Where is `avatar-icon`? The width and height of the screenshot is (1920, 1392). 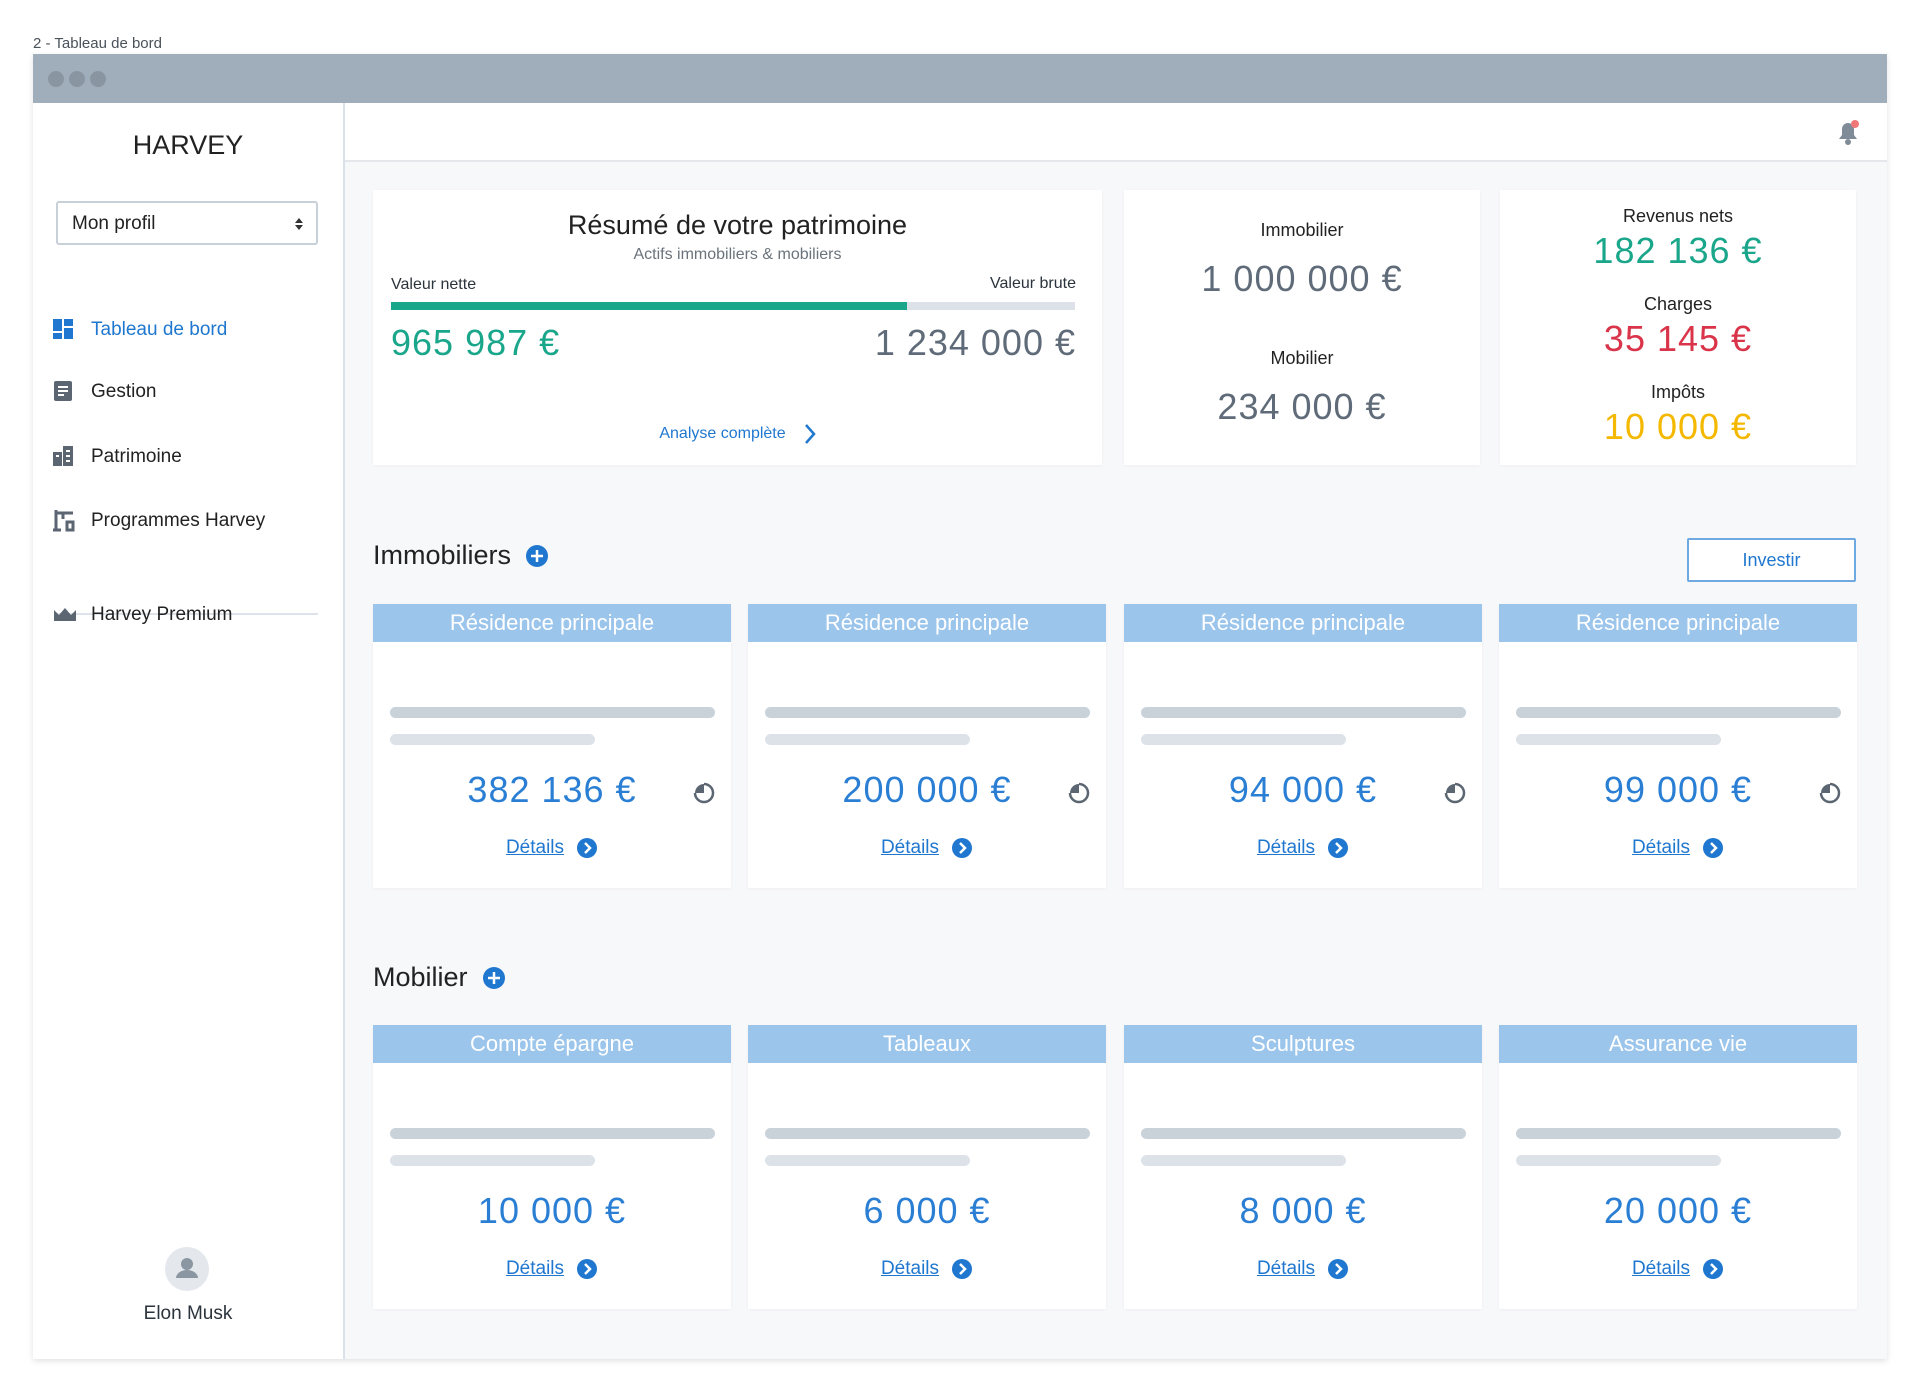
avatar-icon is located at coordinates (187, 1268).